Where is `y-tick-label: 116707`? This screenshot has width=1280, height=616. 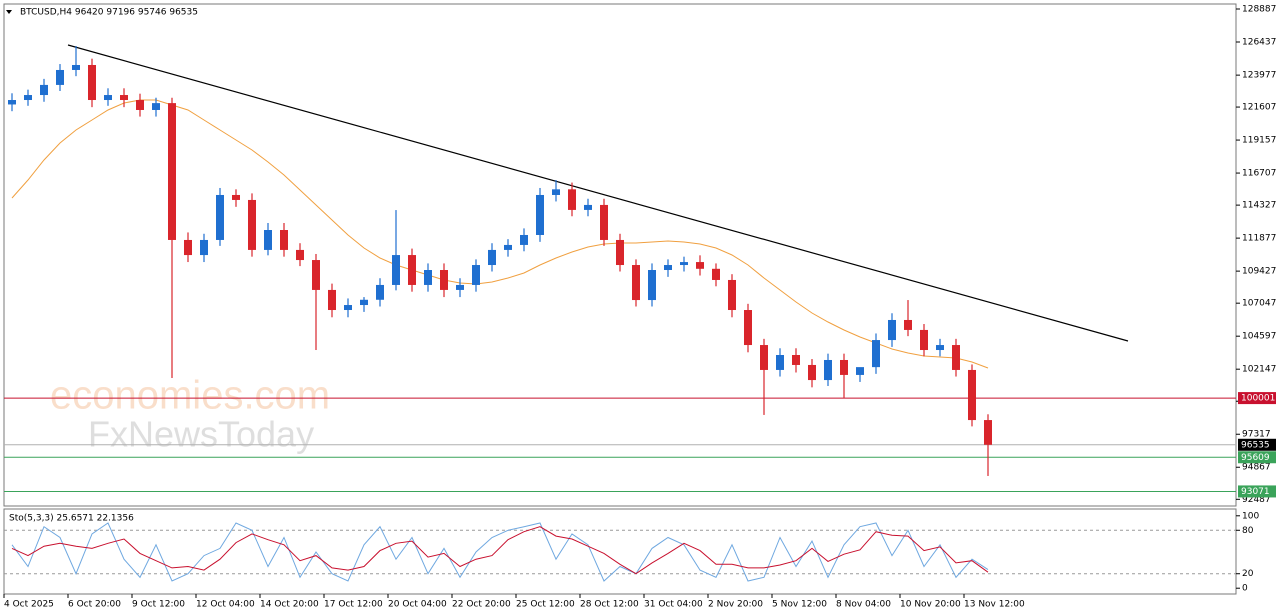 y-tick-label: 116707 is located at coordinates (1259, 174).